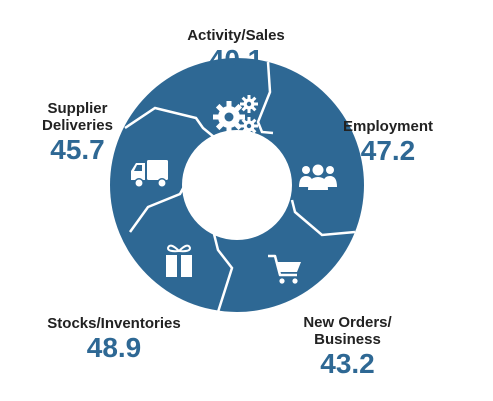 The width and height of the screenshot is (493, 401). Describe the element at coordinates (387, 126) in the screenshot. I see `segment-label: Employment` at that location.